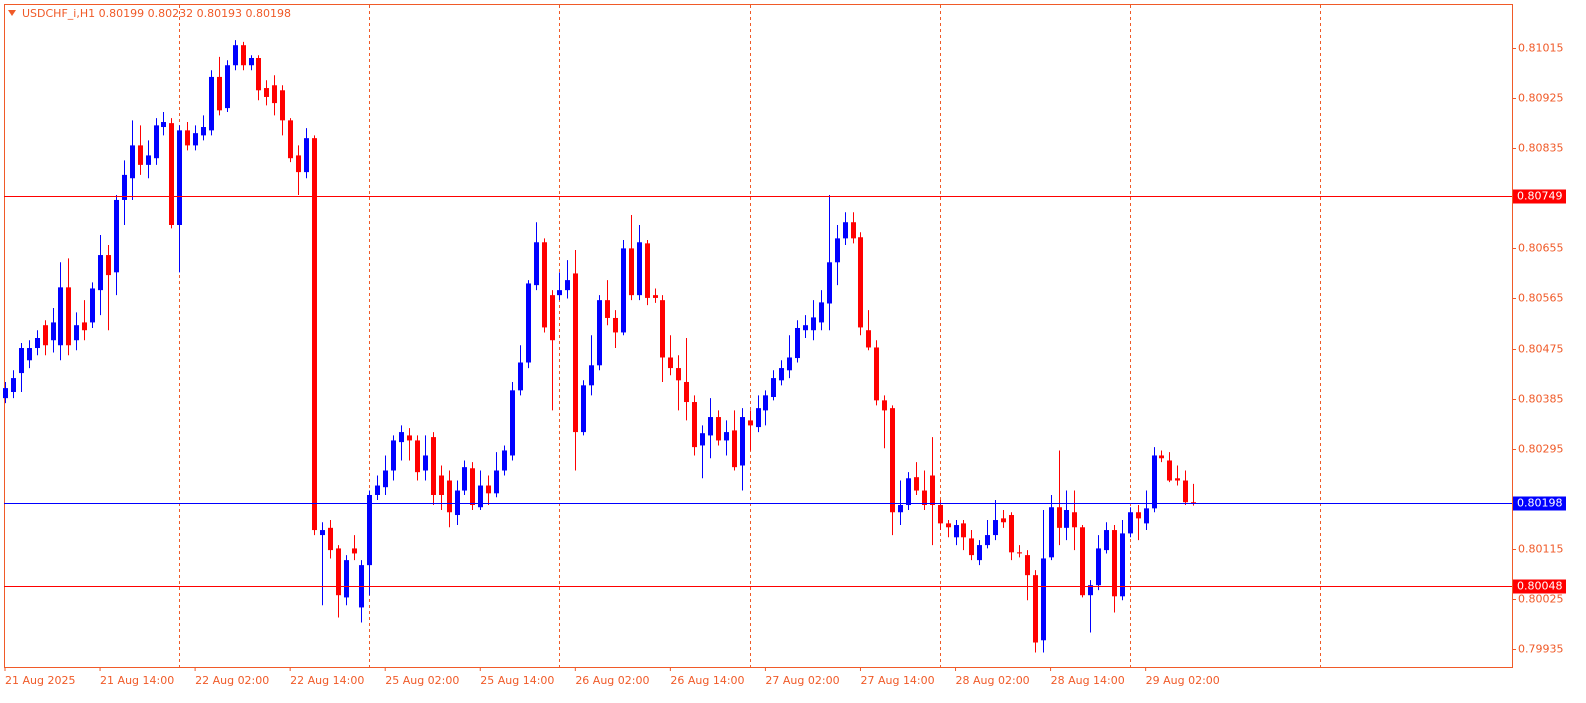 This screenshot has height=703, width=1586. I want to click on x-tick-label: 29 Aug 02:00, so click(1183, 680).